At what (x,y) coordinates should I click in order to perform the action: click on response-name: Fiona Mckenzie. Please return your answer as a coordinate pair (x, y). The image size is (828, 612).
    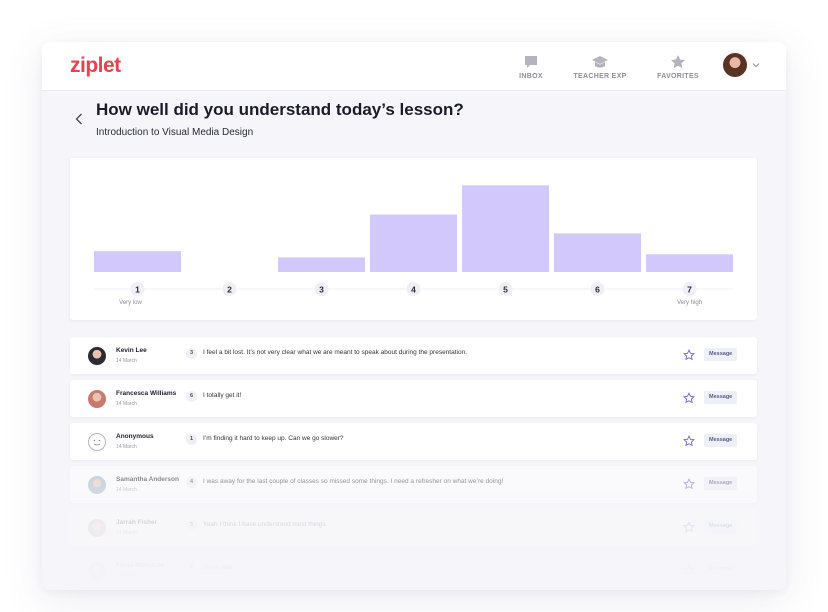
    Looking at the image, I should click on (140, 565).